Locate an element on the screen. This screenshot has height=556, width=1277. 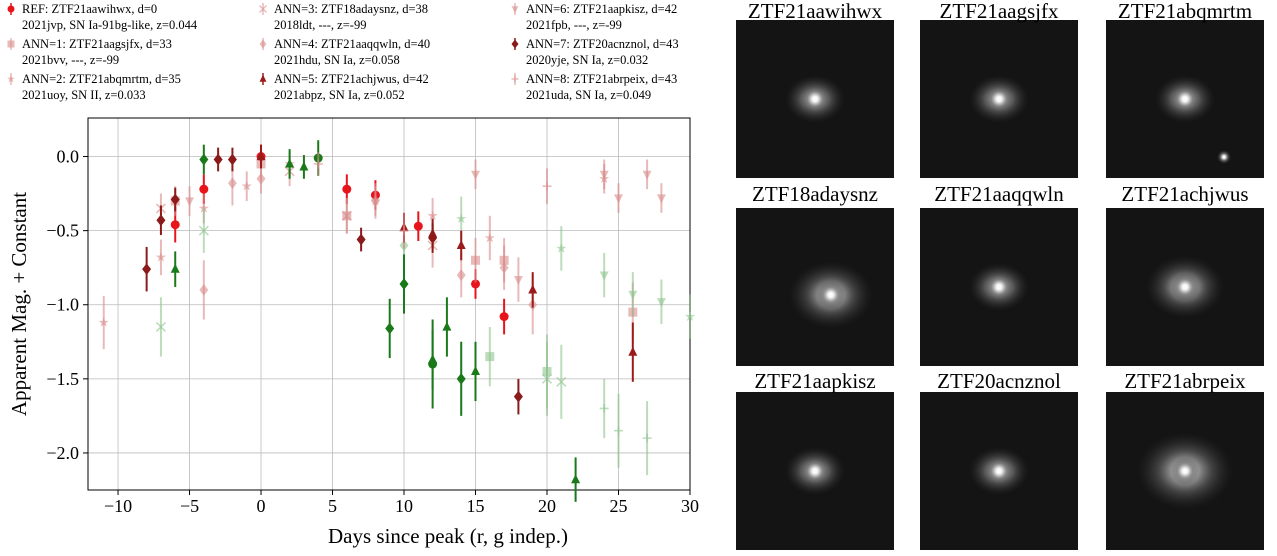
x-tick-label: 5 is located at coordinates (332, 506).